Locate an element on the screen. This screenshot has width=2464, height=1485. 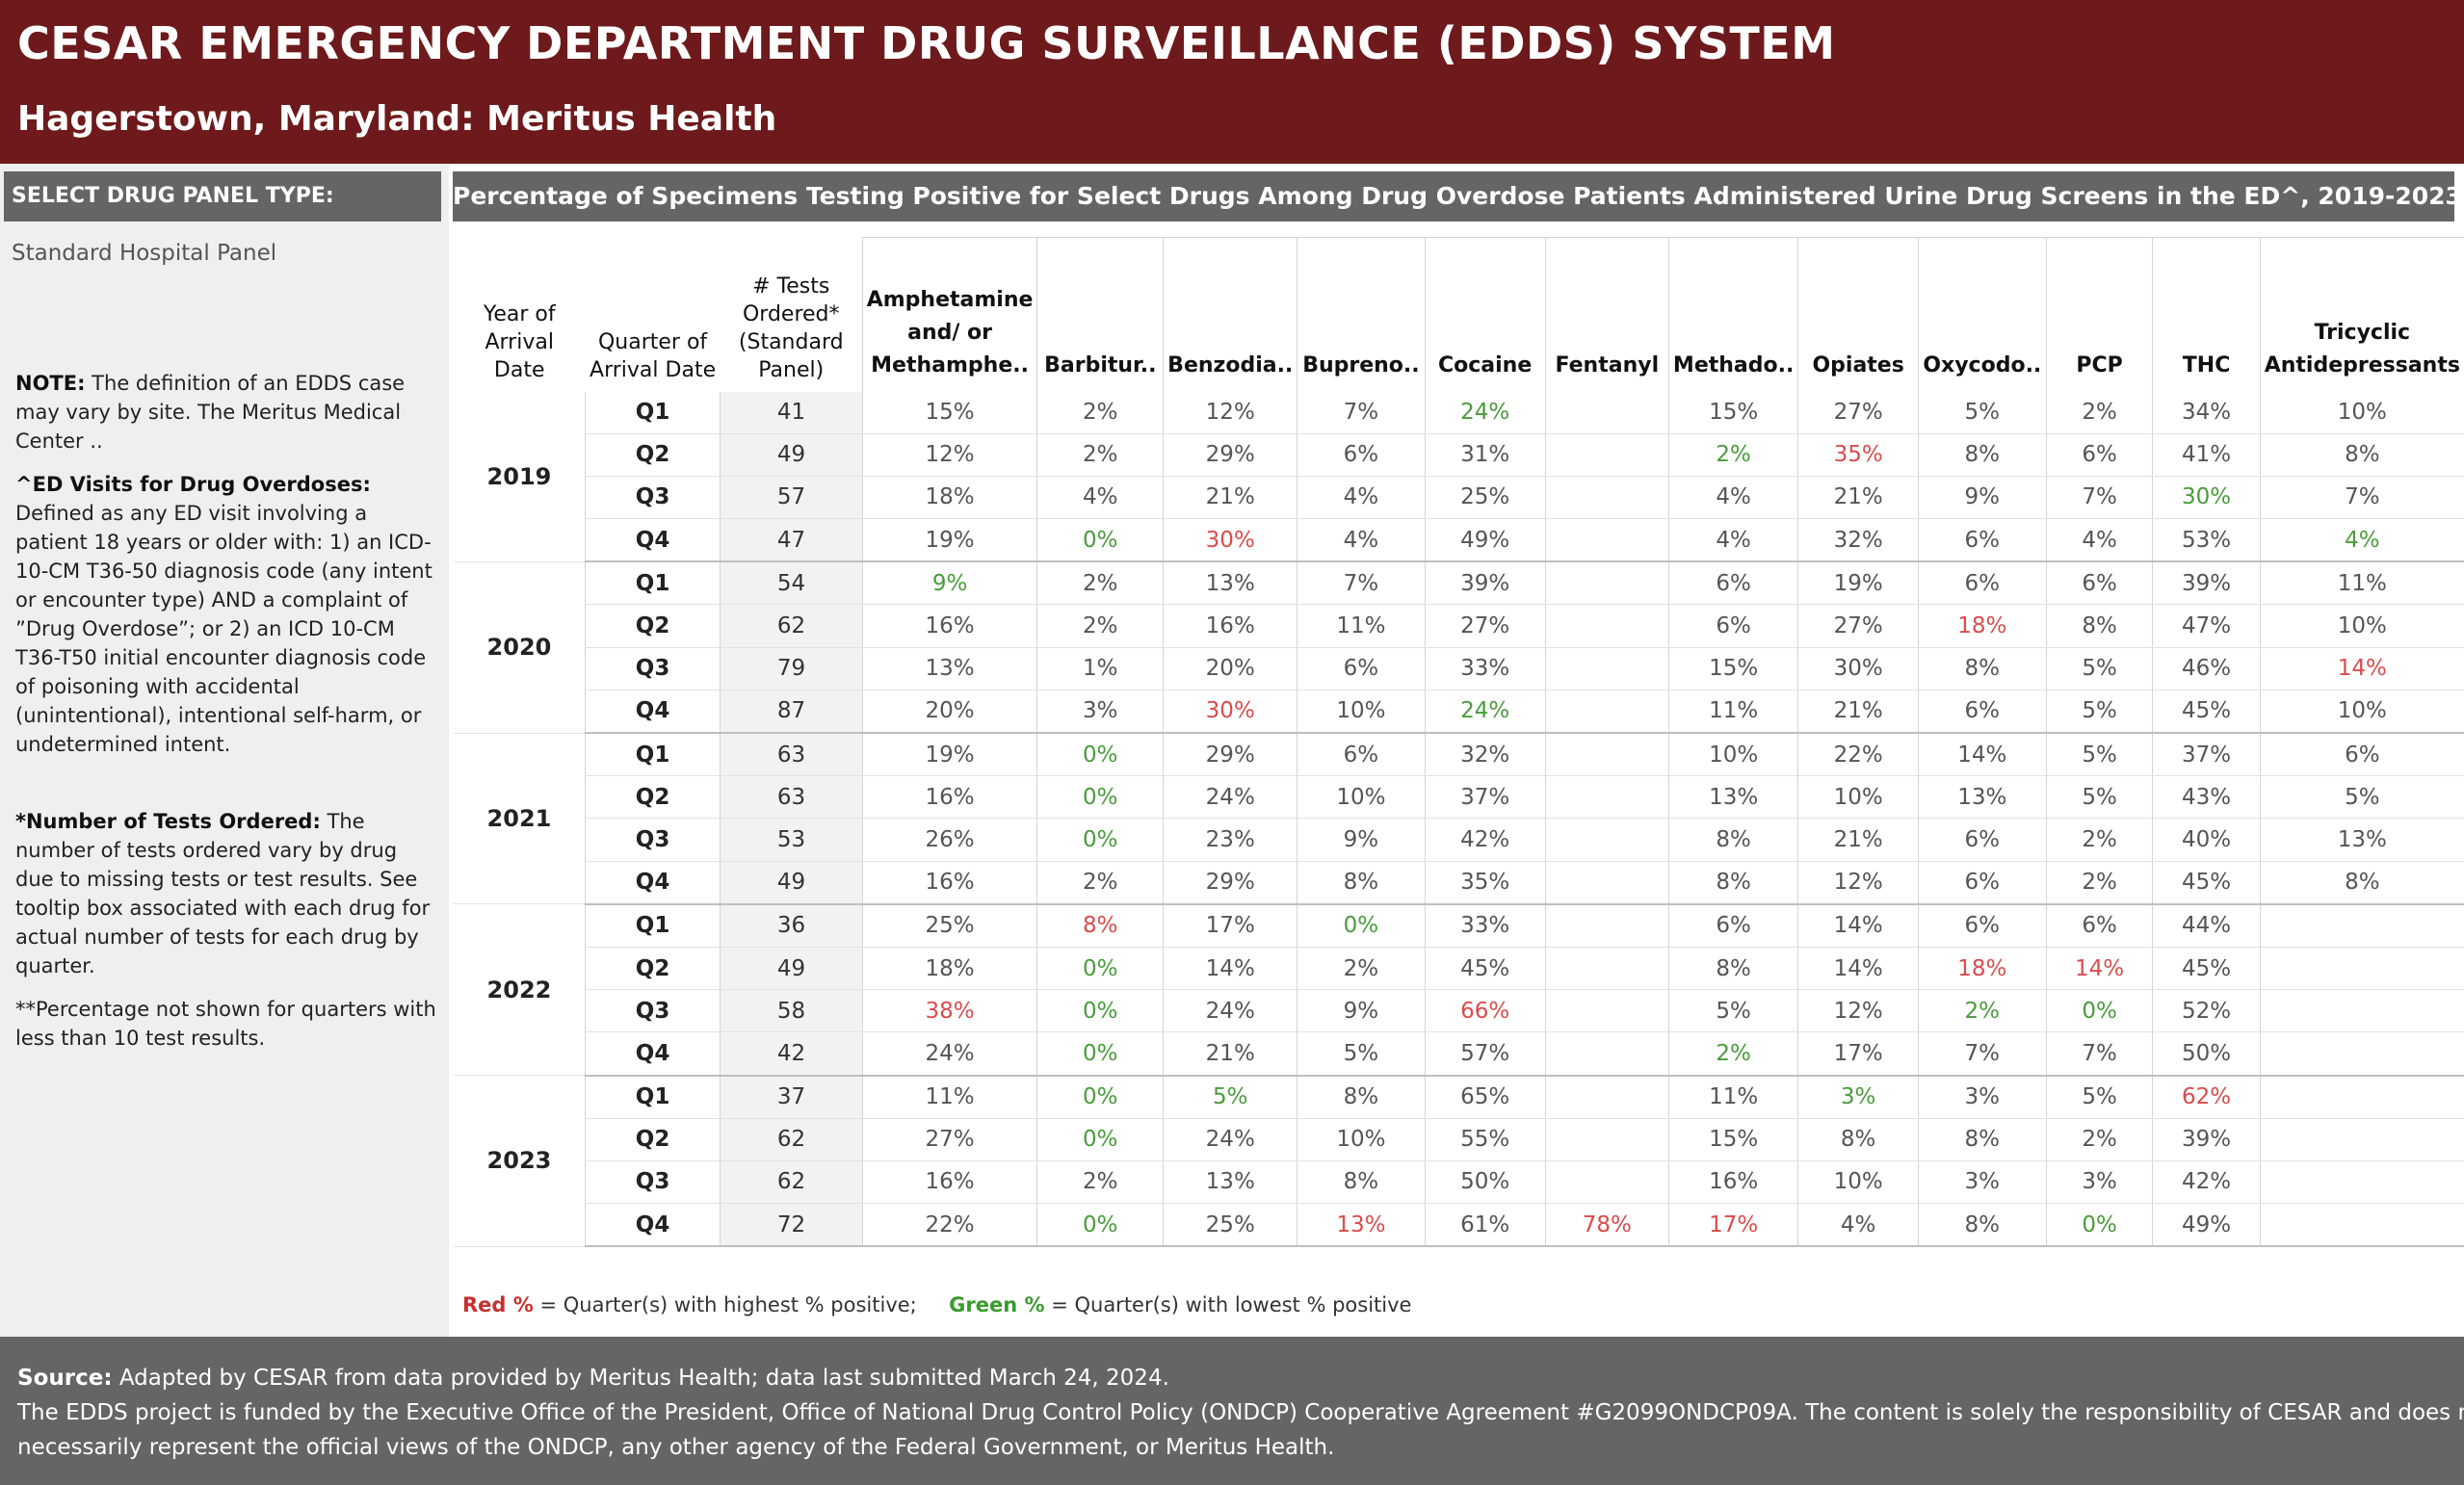
drug-column-header: Barbitur.. is located at coordinates (1100, 314).